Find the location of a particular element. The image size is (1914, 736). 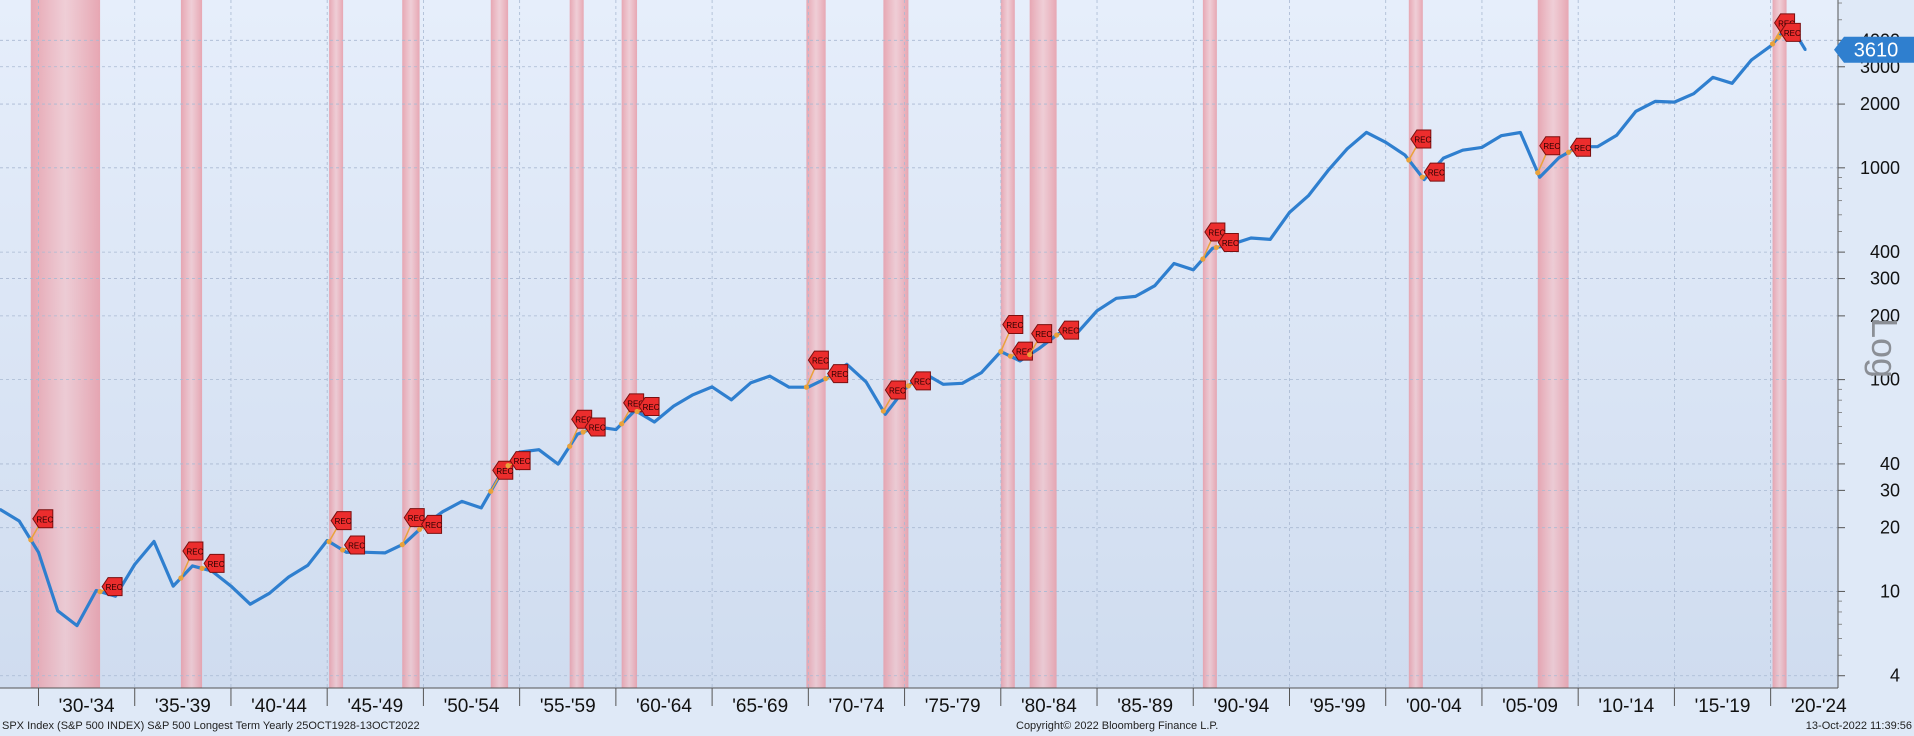

footer-copyright: Copyright© 2022 Bloomberg Finance L.P. is located at coordinates (1117, 726).